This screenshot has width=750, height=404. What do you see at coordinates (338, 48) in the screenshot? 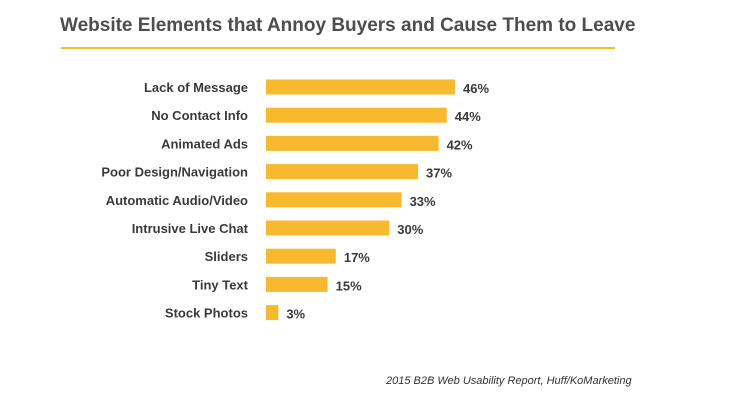
I see `title-divider` at bounding box center [338, 48].